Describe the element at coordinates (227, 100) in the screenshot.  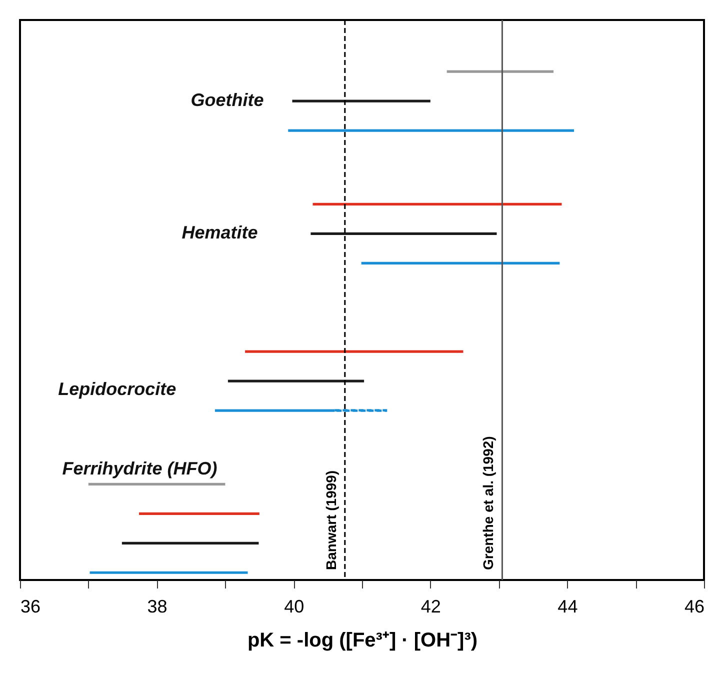
I see `annotation: Goethite` at that location.